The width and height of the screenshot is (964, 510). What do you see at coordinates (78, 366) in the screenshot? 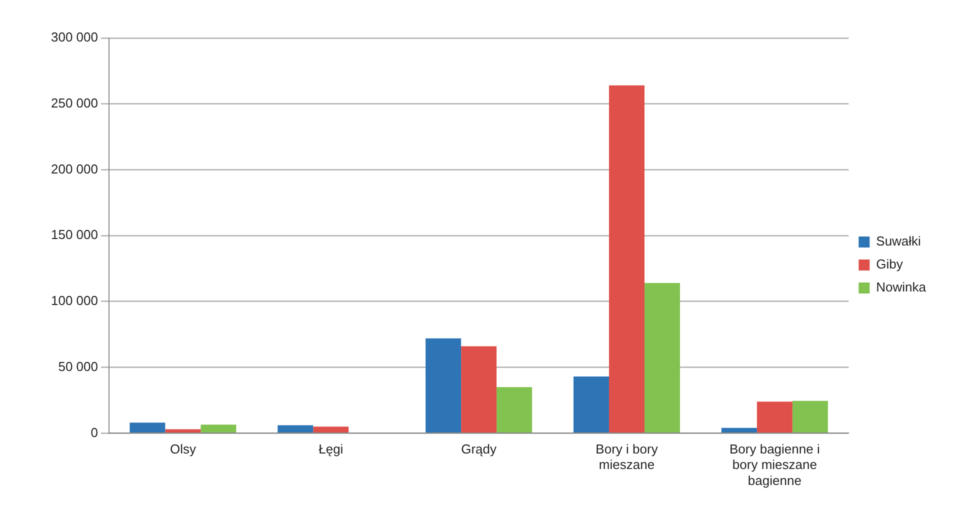
I see `y-tick-label: 50 000` at bounding box center [78, 366].